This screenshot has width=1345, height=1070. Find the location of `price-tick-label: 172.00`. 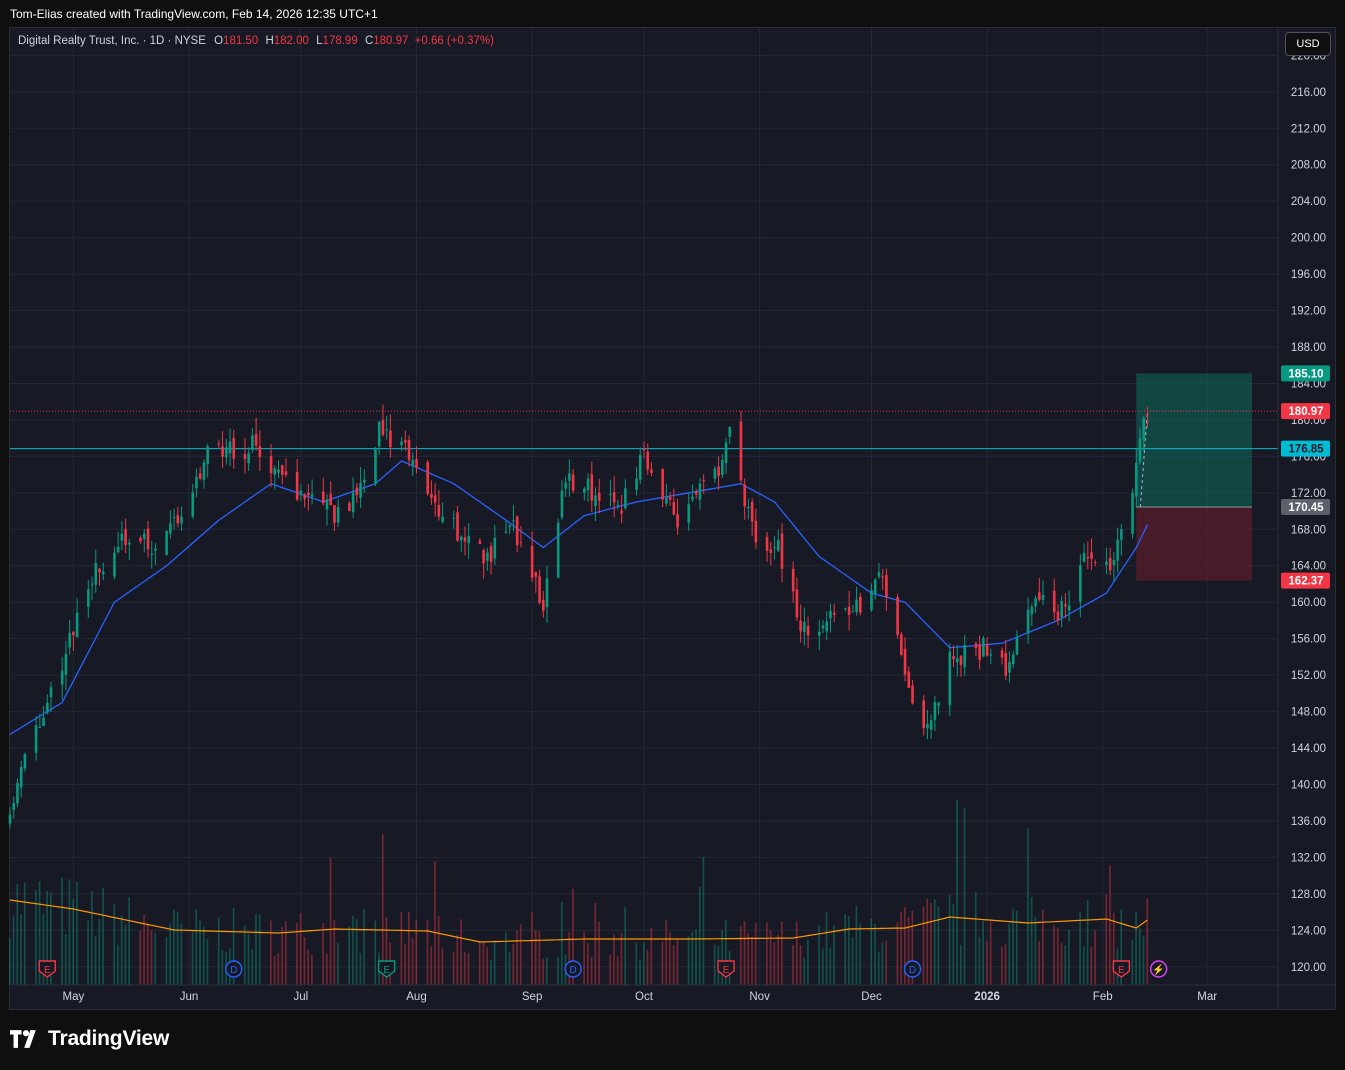

price-tick-label: 172.00 is located at coordinates (1308, 494).